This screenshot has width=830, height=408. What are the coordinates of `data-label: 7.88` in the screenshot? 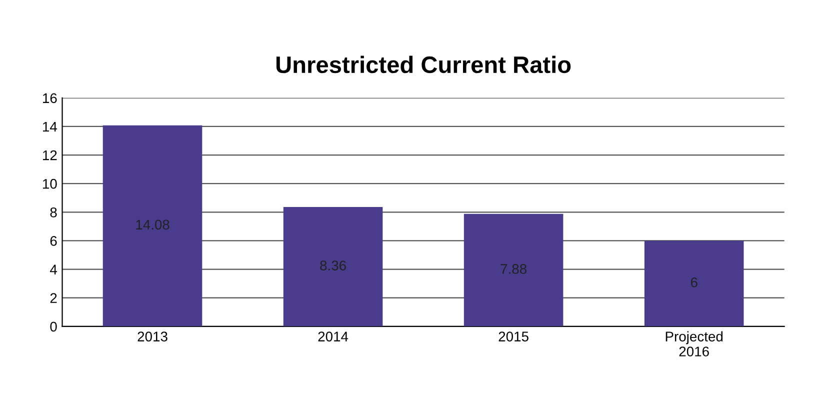 It's located at (513, 269).